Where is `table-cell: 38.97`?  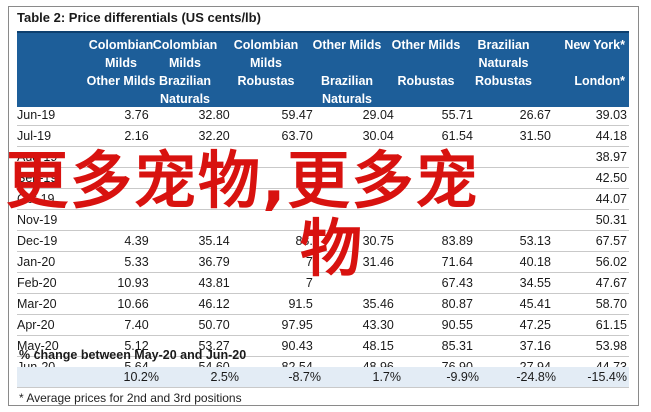 table-cell: 38.97 is located at coordinates (589, 157).